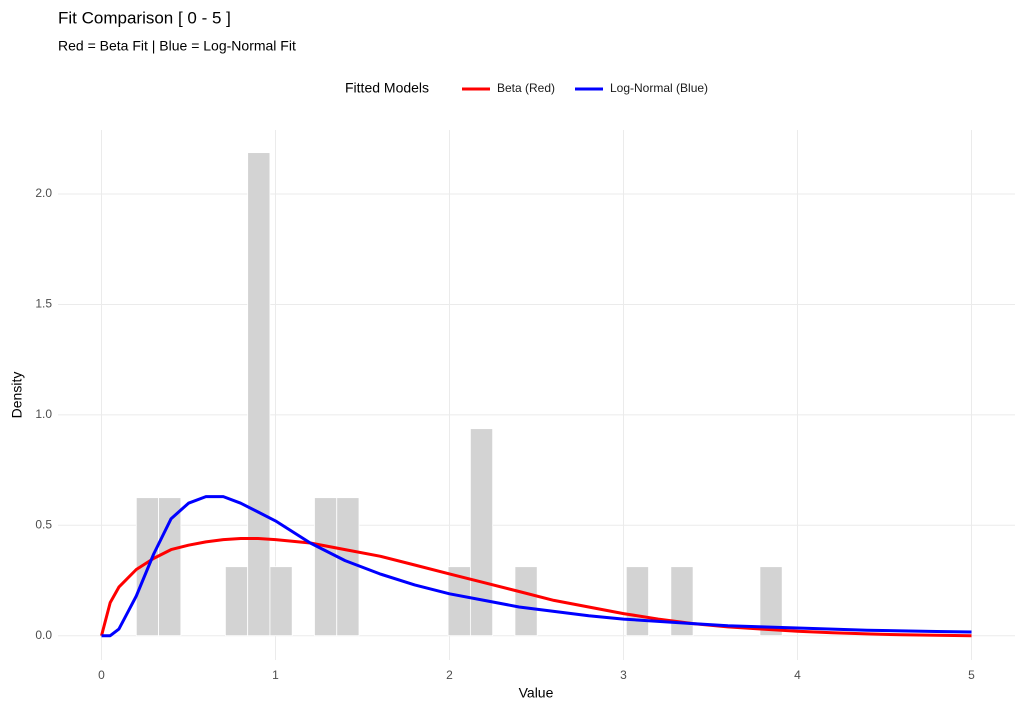 The image size is (1024, 714). What do you see at coordinates (17, 395) in the screenshot?
I see `y-axis-label: Density` at bounding box center [17, 395].